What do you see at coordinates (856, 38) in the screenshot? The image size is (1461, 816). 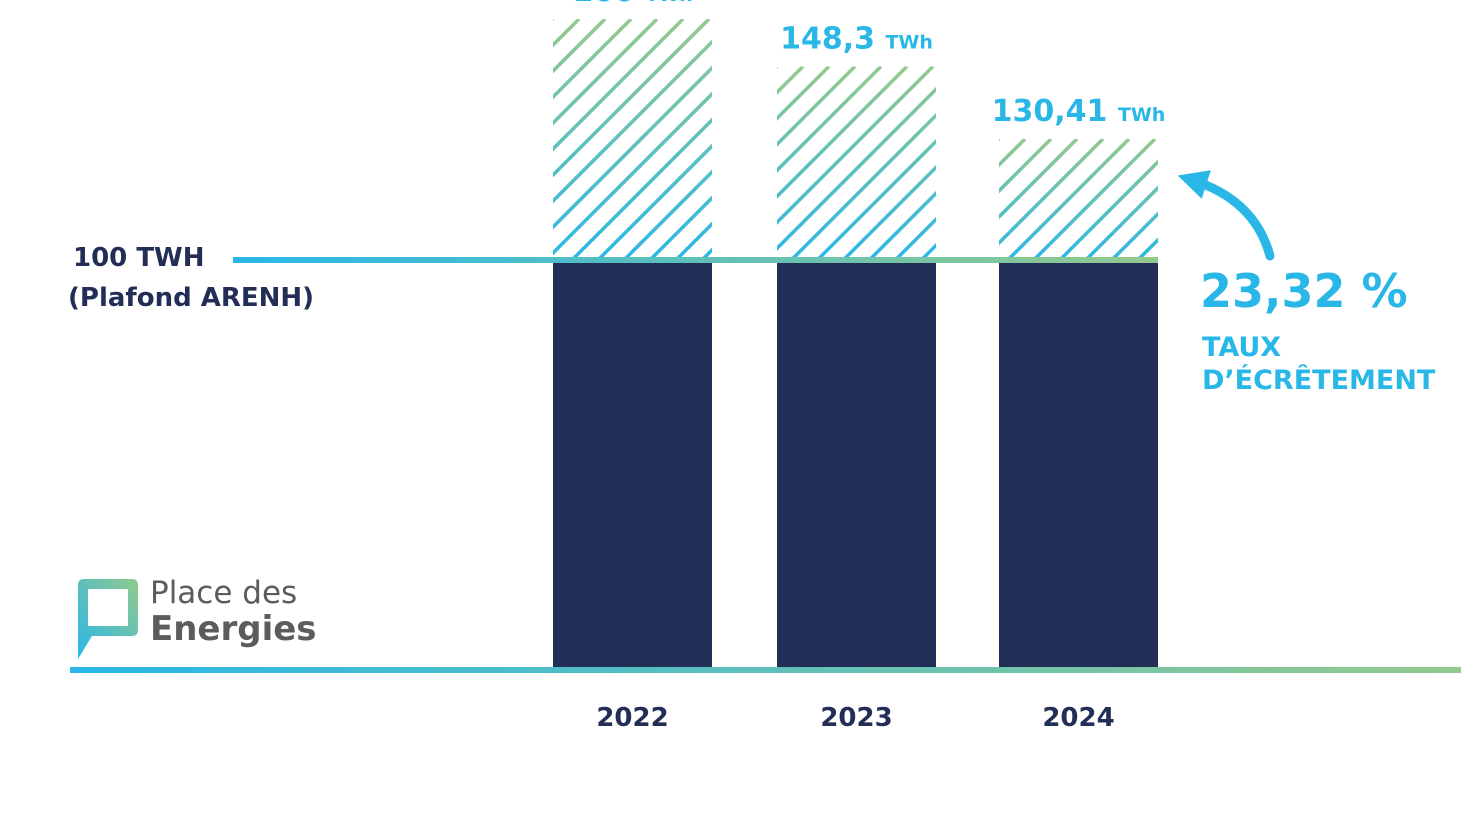 I see `value-label-2023: 148,3 TWh` at bounding box center [856, 38].